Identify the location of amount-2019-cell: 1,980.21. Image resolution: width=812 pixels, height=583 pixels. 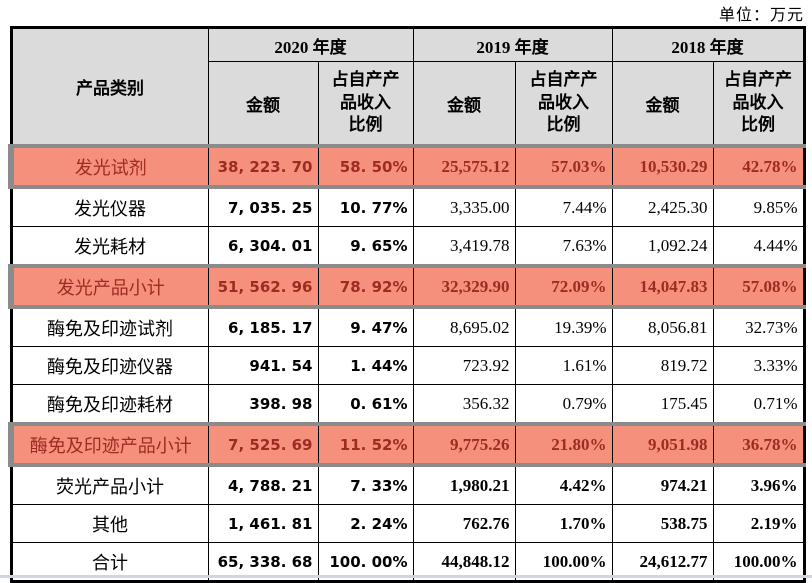
(464, 484).